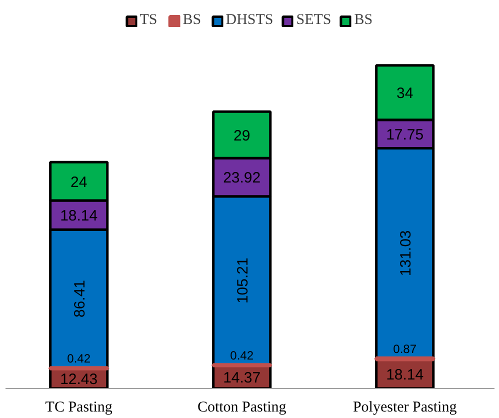 The image size is (499, 418). I want to click on x-tick-label: Polyester Pasting, so click(405, 408).